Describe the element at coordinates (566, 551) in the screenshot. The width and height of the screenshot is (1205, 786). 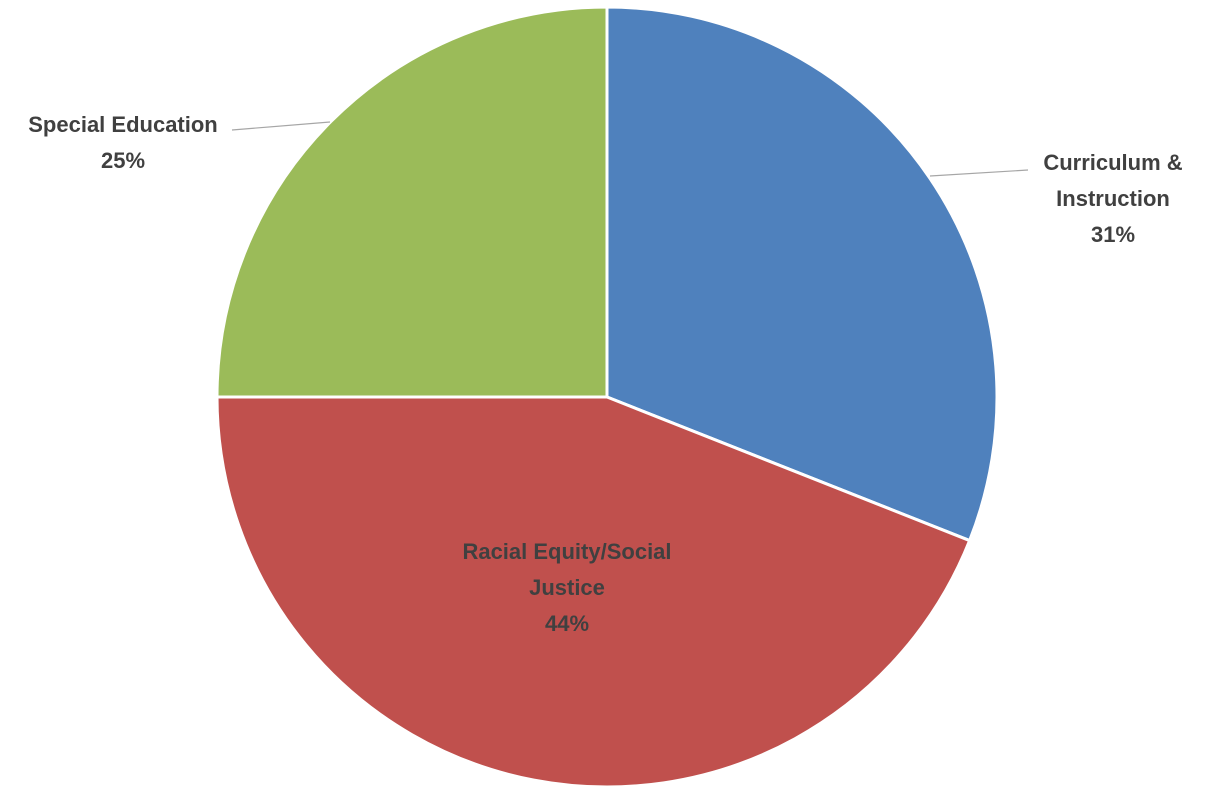
I see `data-label-category: Racial Equity/Social` at that location.